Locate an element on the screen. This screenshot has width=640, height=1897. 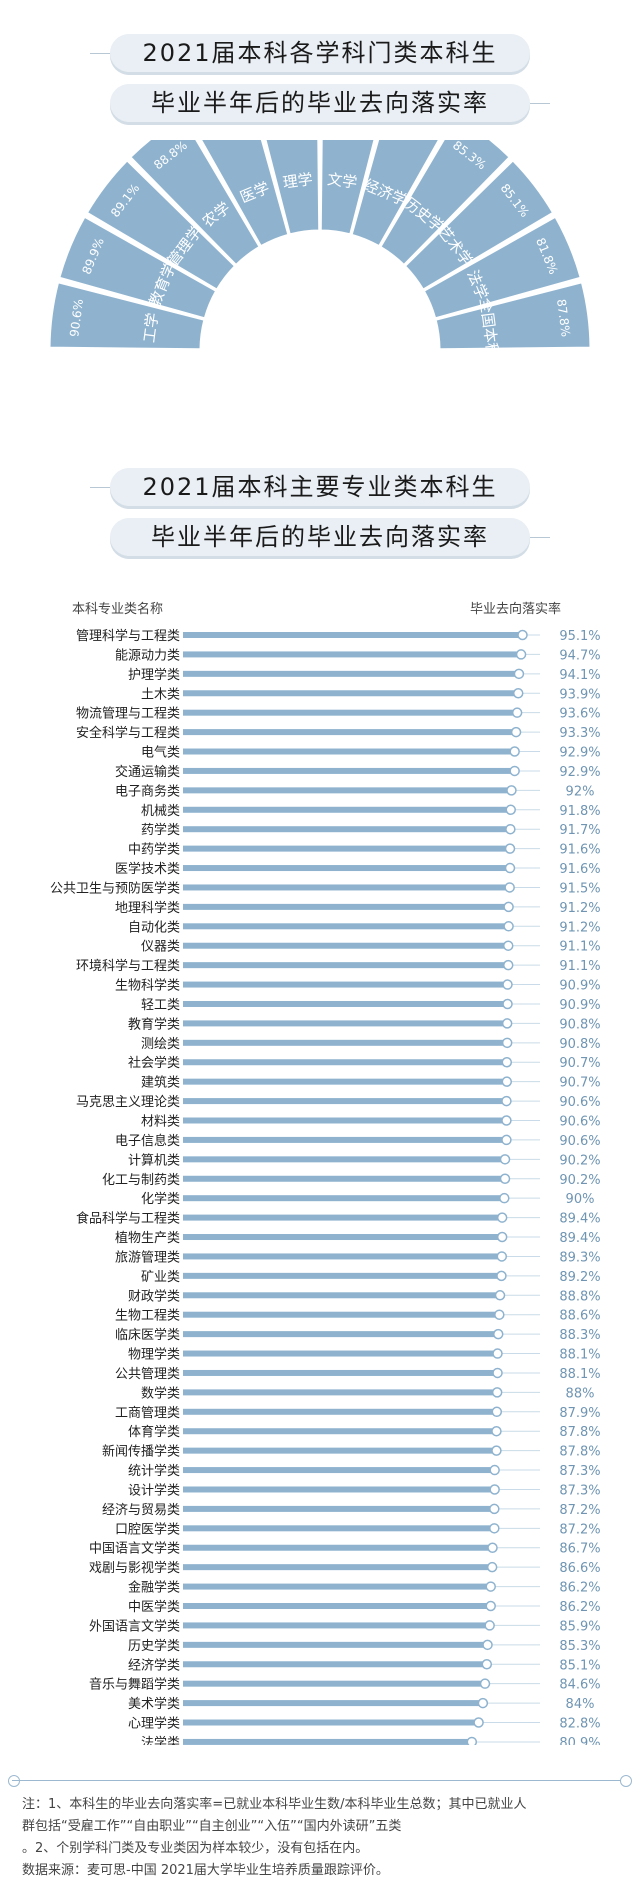
category-label: 电子商务类 is located at coordinates (147, 791).